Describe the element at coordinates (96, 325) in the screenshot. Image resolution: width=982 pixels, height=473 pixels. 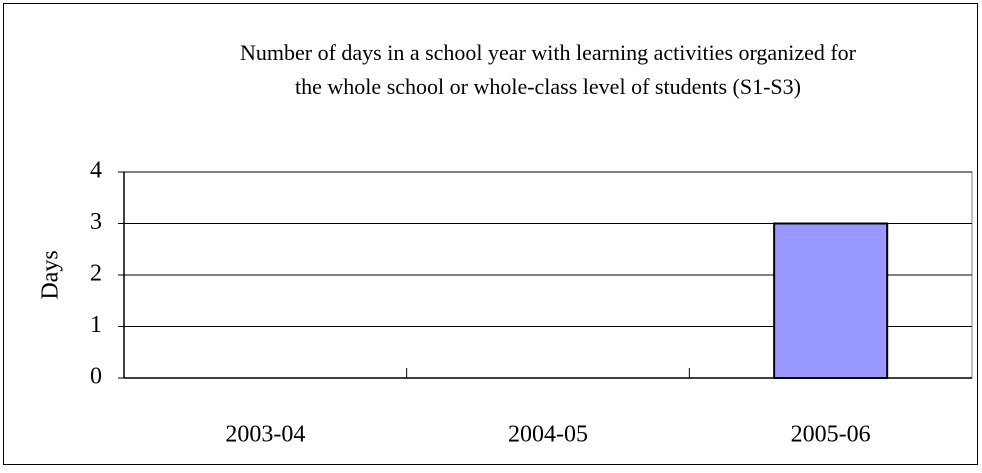
I see `y-tick-label: 1` at that location.